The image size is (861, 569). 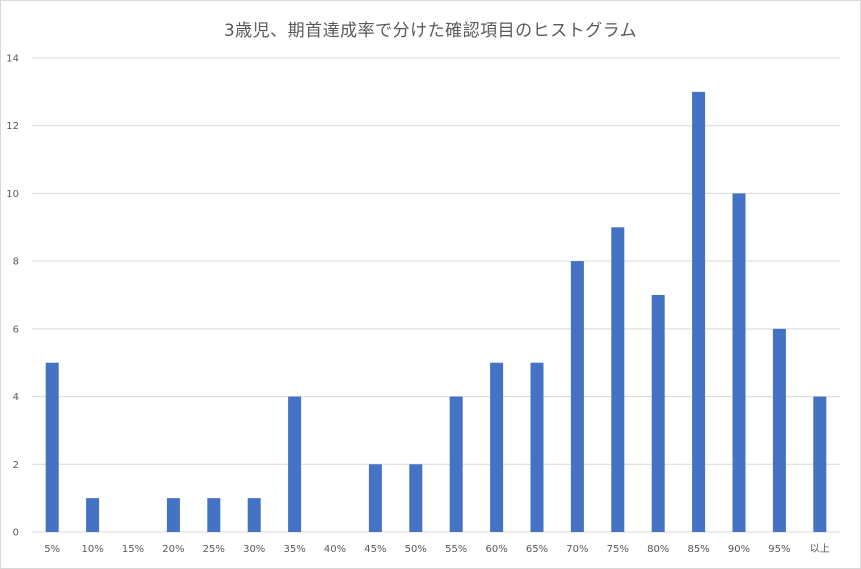 What do you see at coordinates (577, 549) in the screenshot?
I see `x-tick-label: 70%` at bounding box center [577, 549].